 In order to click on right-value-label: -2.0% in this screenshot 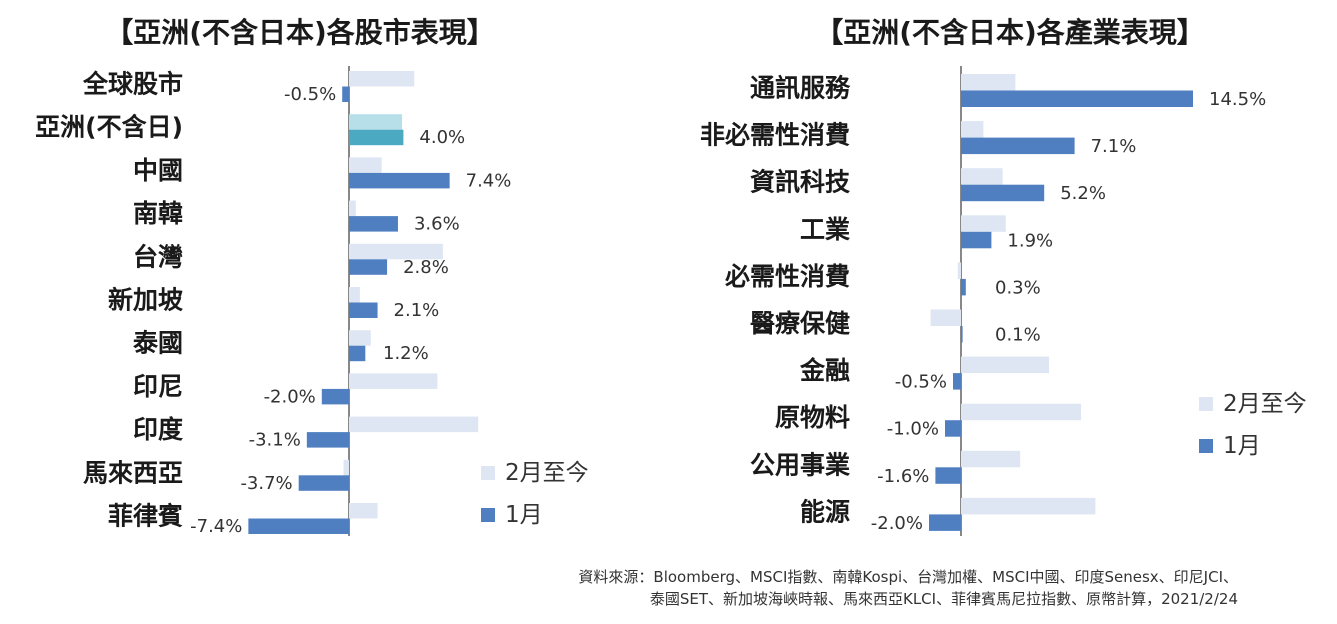, I will do `click(897, 523)`.